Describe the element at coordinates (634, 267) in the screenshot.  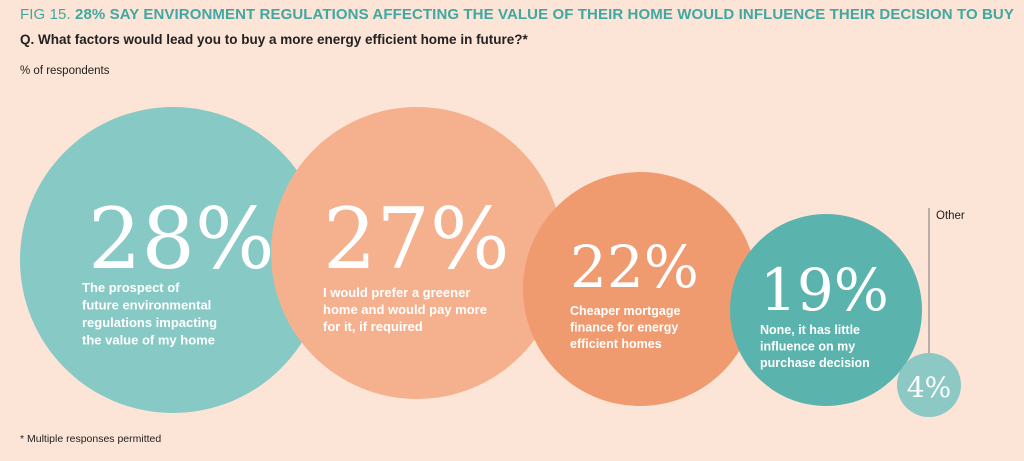
I see `bubble-value-label: 22%` at that location.